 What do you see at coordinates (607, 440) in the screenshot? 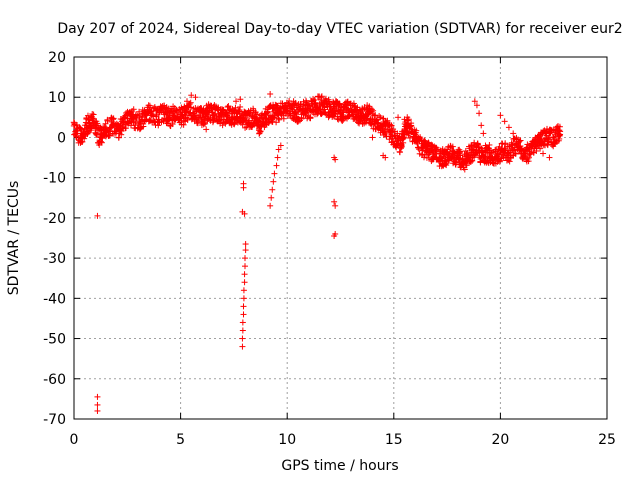
I see `x-tick-label: 25` at bounding box center [607, 440].